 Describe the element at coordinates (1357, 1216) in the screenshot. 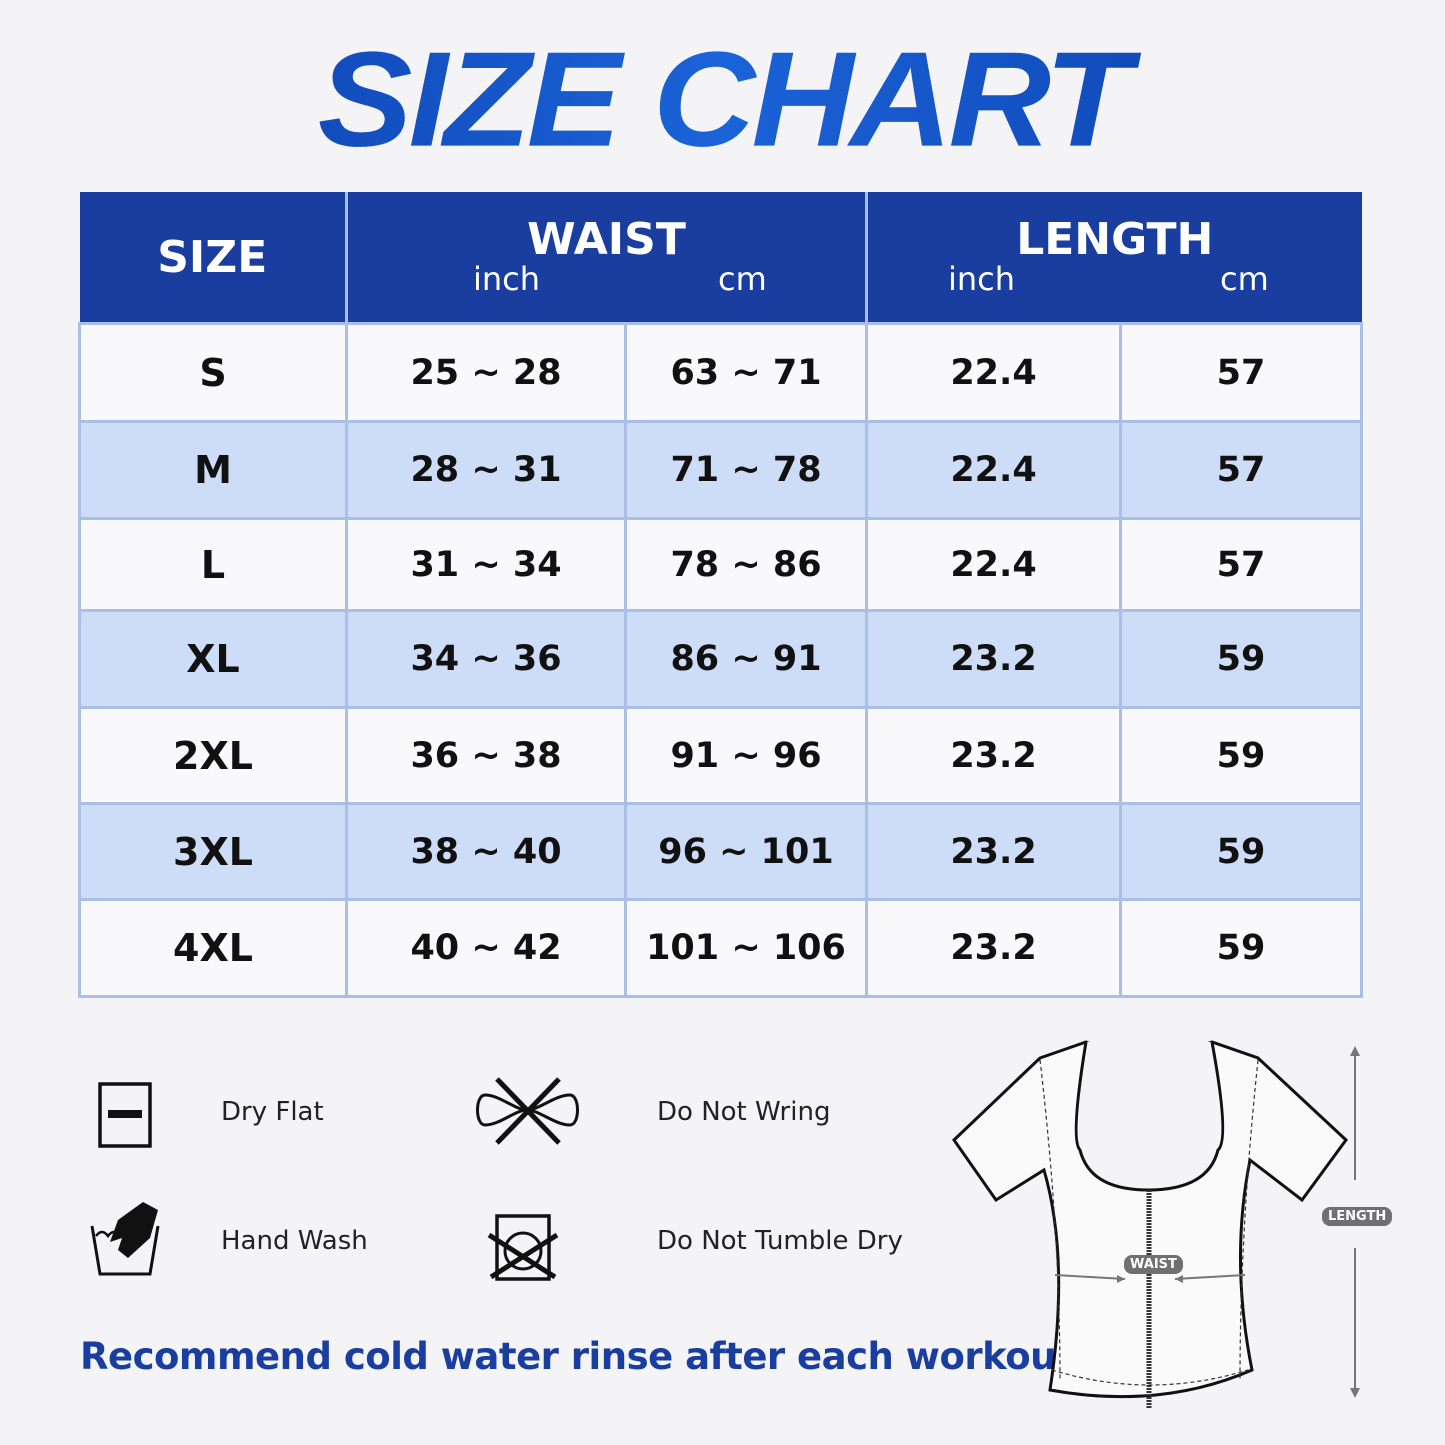

I see `length-tag: LENGTH` at that location.